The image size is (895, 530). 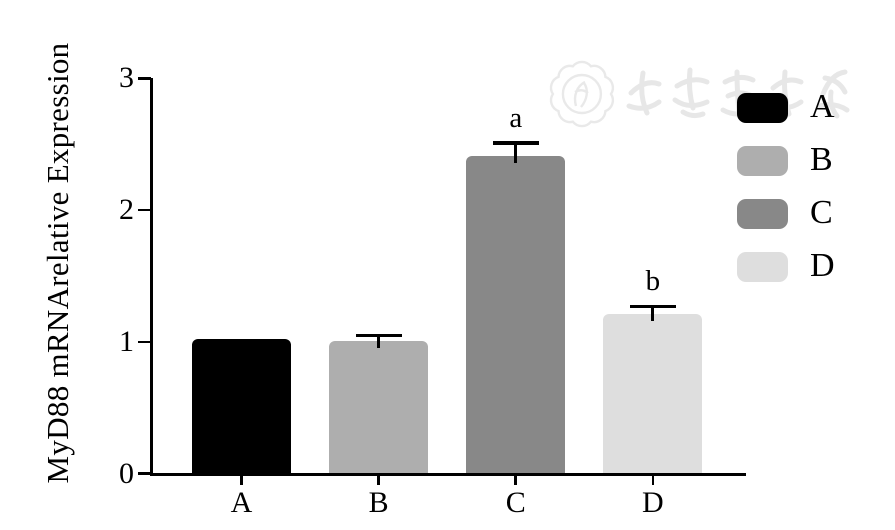 I want to click on y-tick-label-3: 3, so click(x=126, y=78).